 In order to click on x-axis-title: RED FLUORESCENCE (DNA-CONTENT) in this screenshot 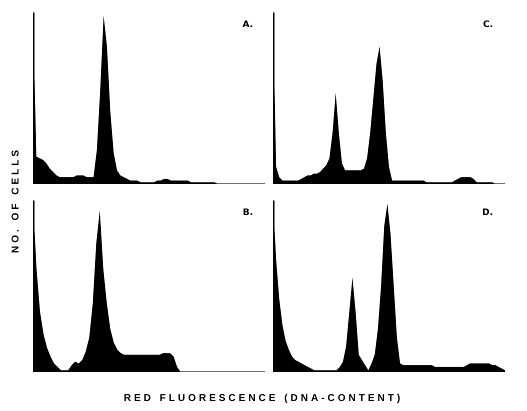, I will do `click(263, 398)`.